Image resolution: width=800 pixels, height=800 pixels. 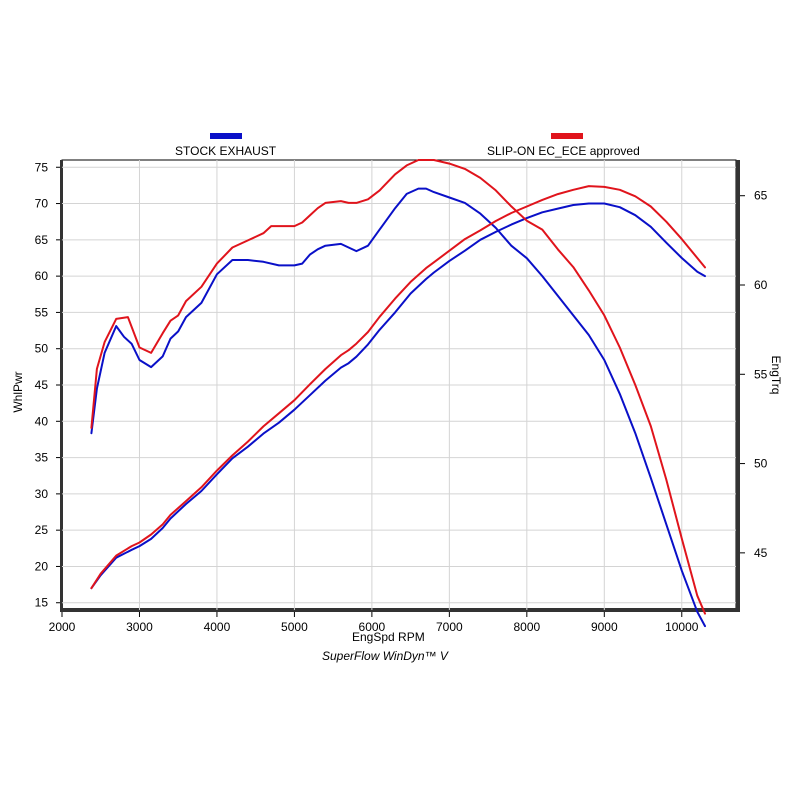 I want to click on y-left-tick-label: 55, so click(x=42, y=312).